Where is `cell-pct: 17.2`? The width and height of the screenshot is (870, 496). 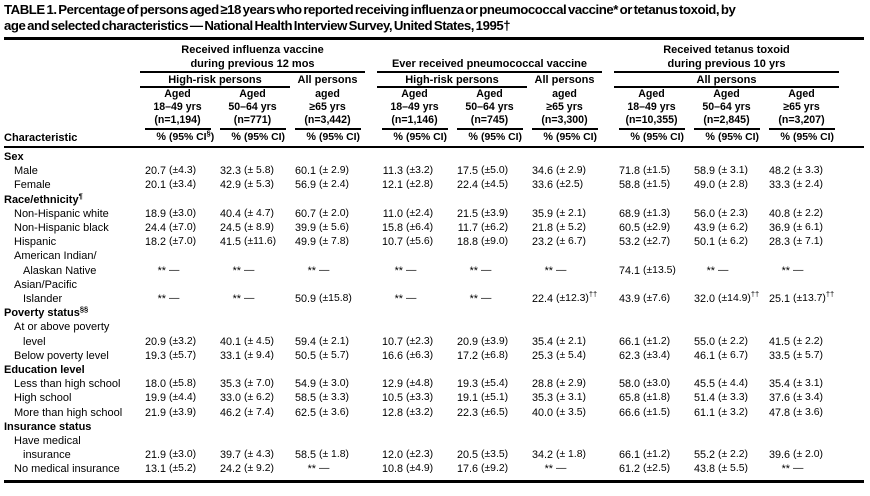 cell-pct: 17.2 is located at coordinates (467, 355).